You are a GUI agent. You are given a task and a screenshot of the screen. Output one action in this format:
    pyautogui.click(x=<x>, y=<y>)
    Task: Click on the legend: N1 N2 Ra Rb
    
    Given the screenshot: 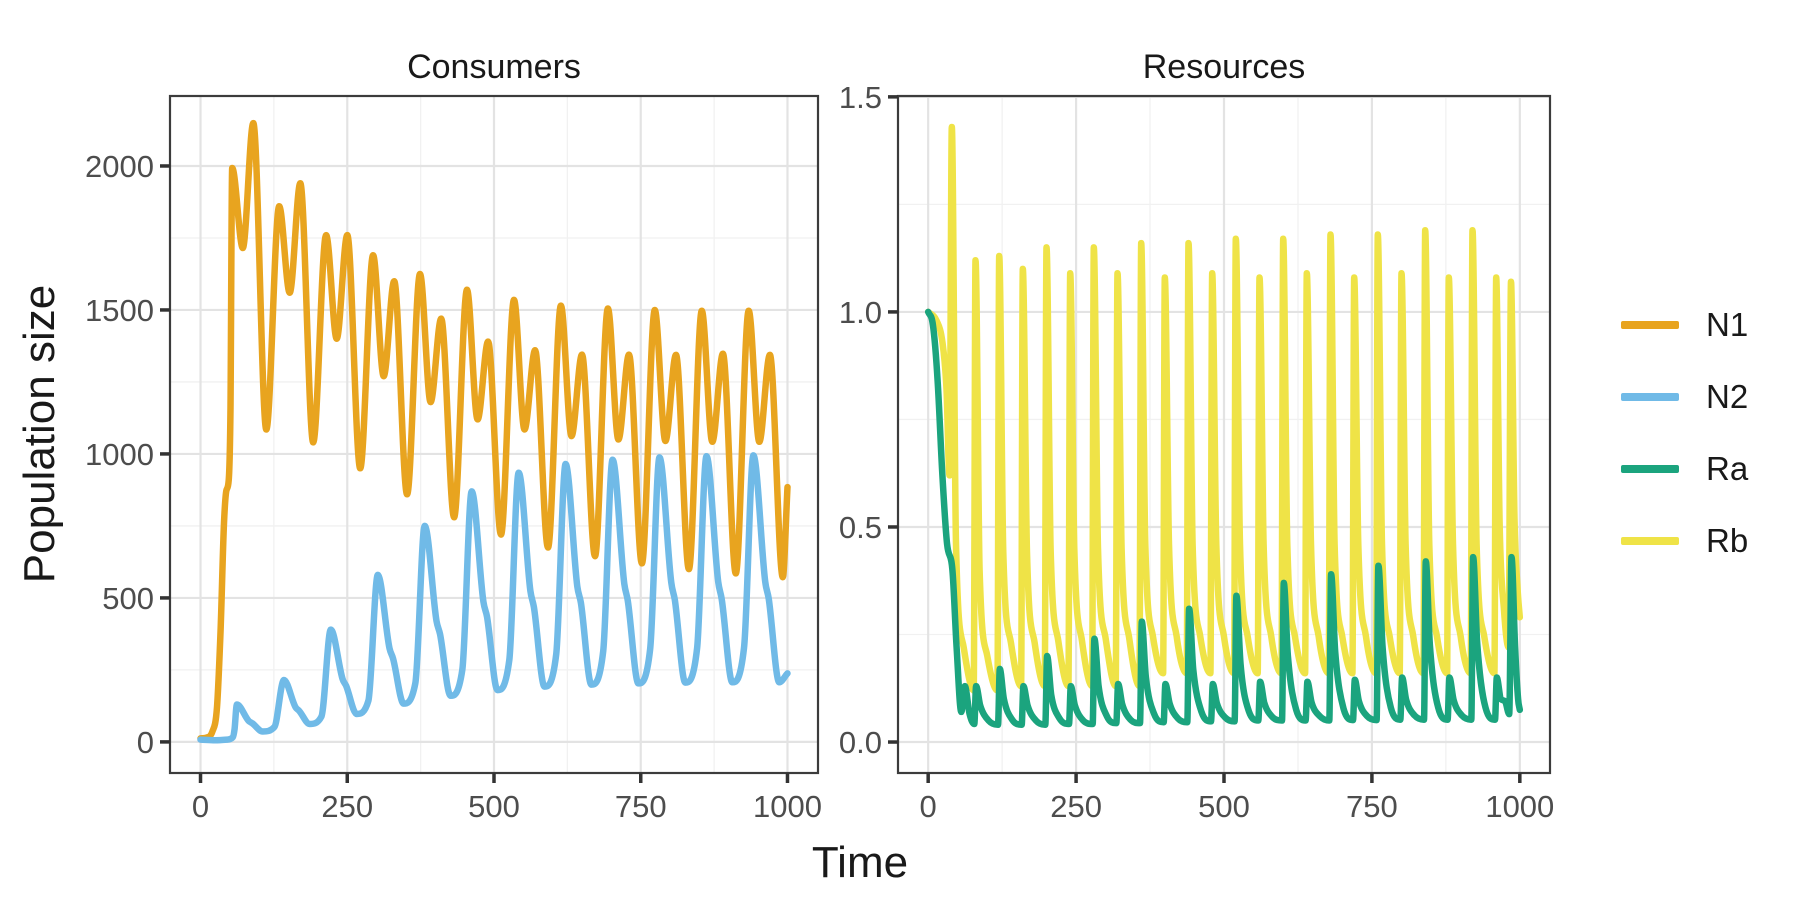 What is the action you would take?
    pyautogui.click(x=1708, y=433)
    